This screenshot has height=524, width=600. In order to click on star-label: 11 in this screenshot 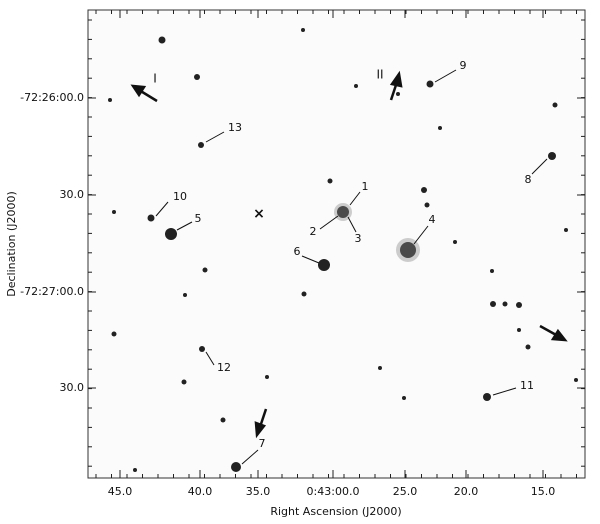, I will do `click(527, 385)`.